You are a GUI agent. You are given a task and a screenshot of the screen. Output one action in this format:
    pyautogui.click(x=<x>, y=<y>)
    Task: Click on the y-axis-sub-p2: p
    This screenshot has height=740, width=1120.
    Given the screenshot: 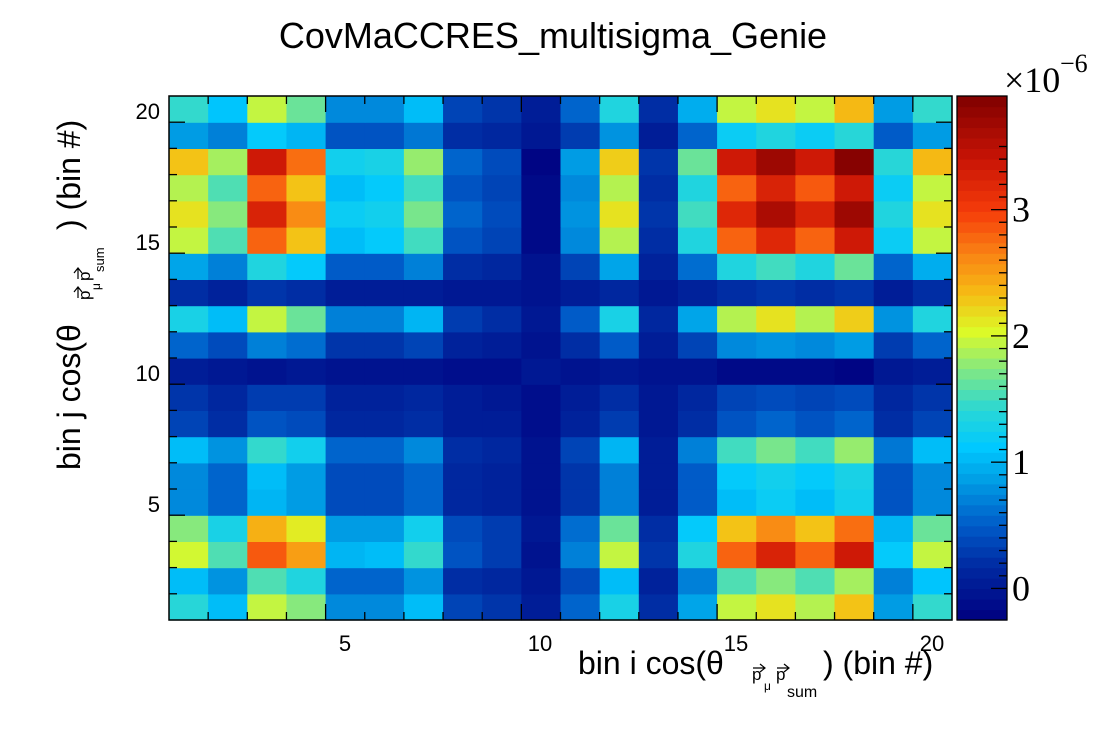 What is the action you would take?
    pyautogui.click(x=84, y=276)
    